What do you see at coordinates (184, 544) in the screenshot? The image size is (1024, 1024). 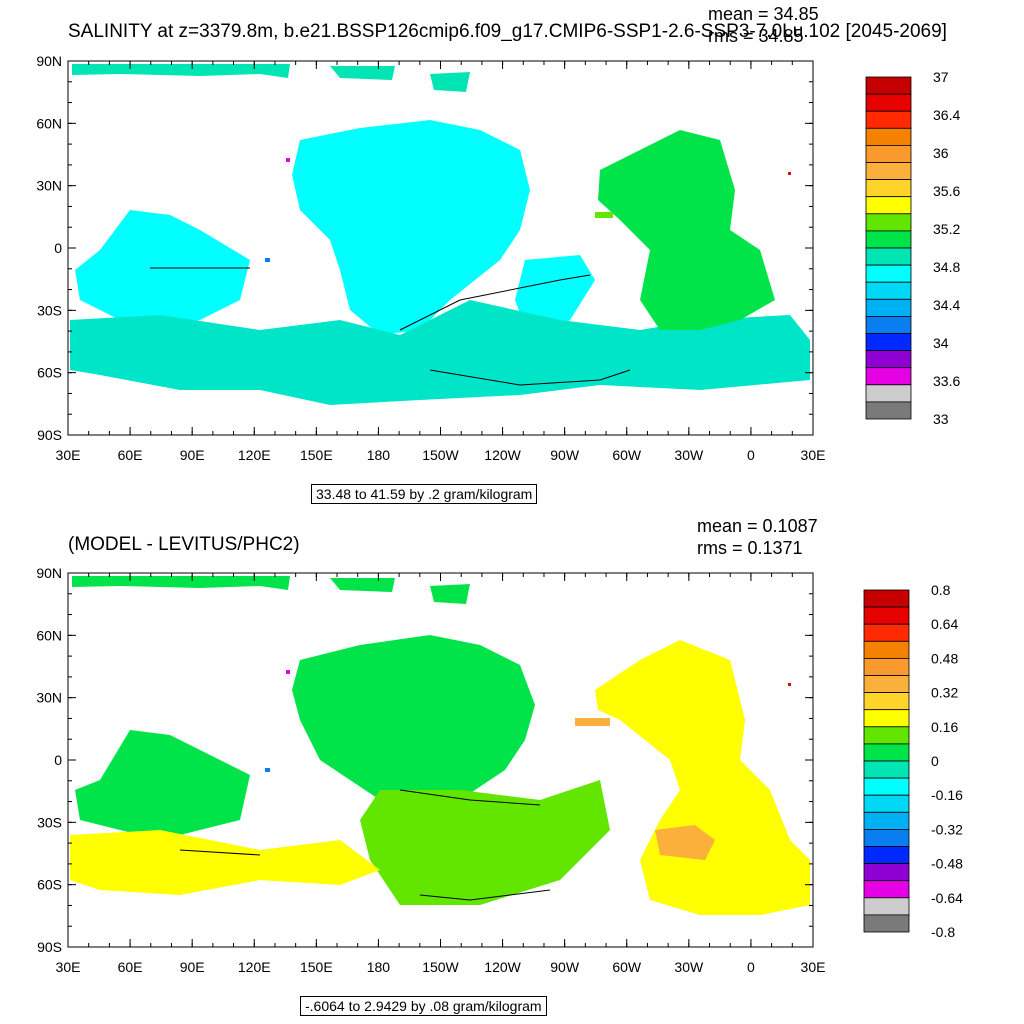 I see `bottom-map-title: (MODEL - LEVITUS/PHC2)` at bounding box center [184, 544].